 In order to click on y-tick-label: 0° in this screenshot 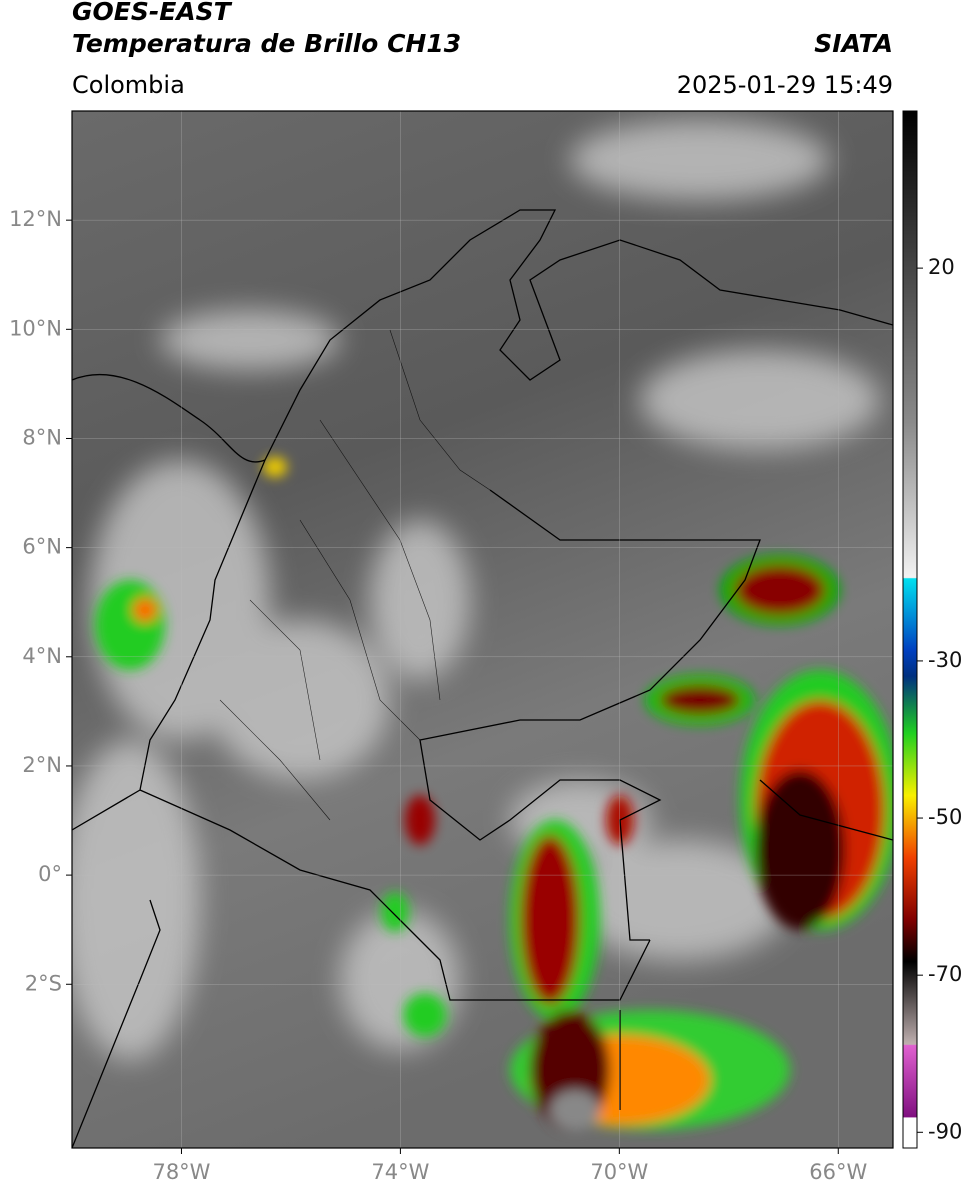, I will do `click(50, 874)`.